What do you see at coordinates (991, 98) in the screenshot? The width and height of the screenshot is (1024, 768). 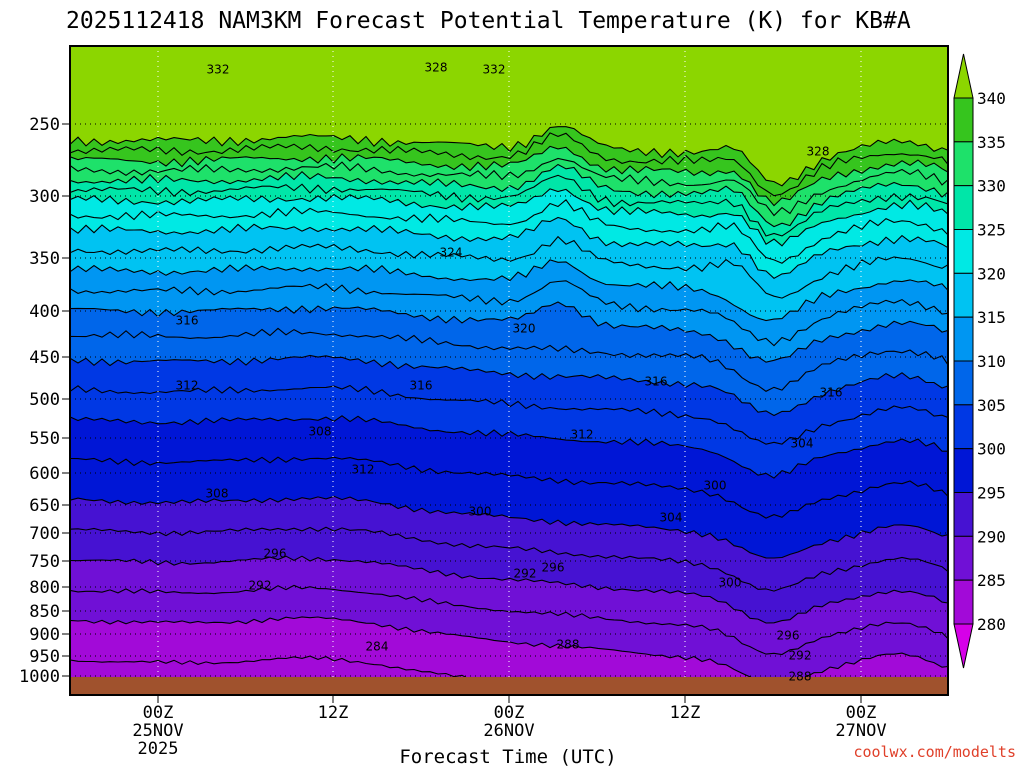 I see `colorbar-label: 340` at bounding box center [991, 98].